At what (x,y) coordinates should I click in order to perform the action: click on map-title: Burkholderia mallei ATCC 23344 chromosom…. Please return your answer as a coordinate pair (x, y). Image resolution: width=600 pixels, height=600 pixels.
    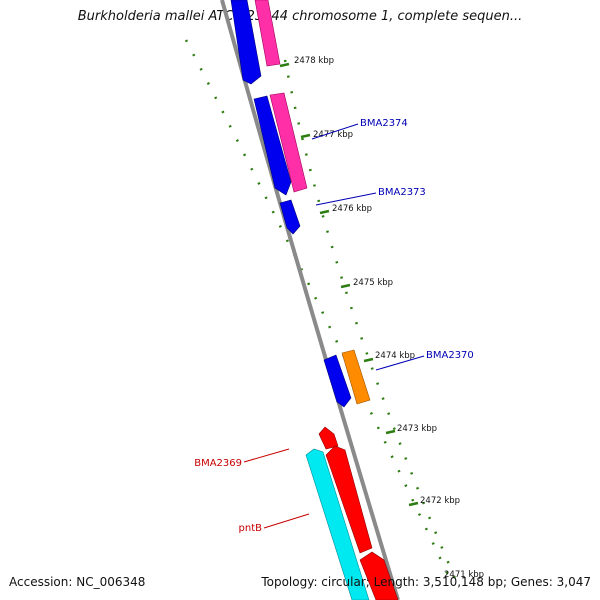
    Looking at the image, I should click on (300, 16).